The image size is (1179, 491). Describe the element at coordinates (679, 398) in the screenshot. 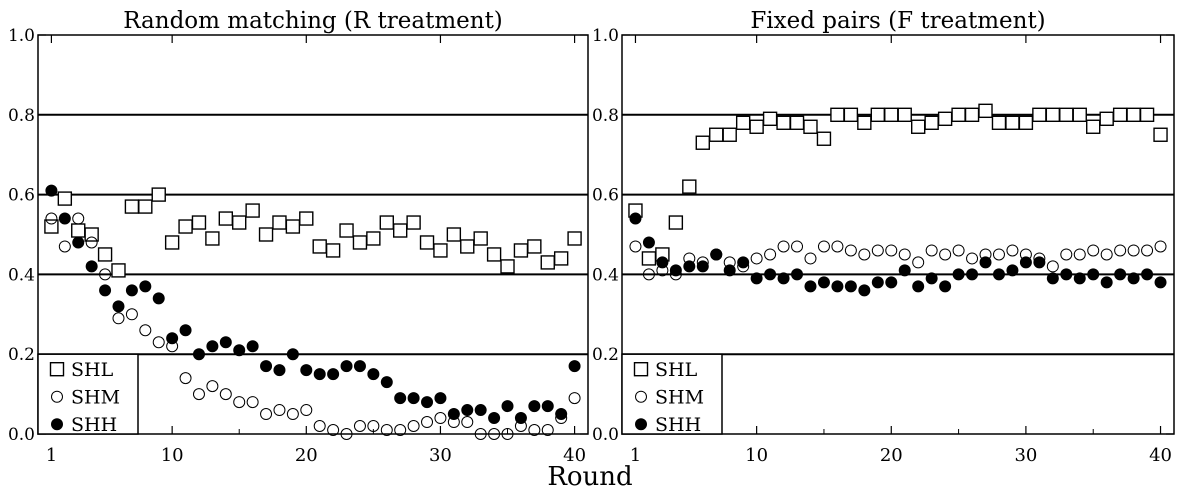

I see `legend-label: SHM` at that location.